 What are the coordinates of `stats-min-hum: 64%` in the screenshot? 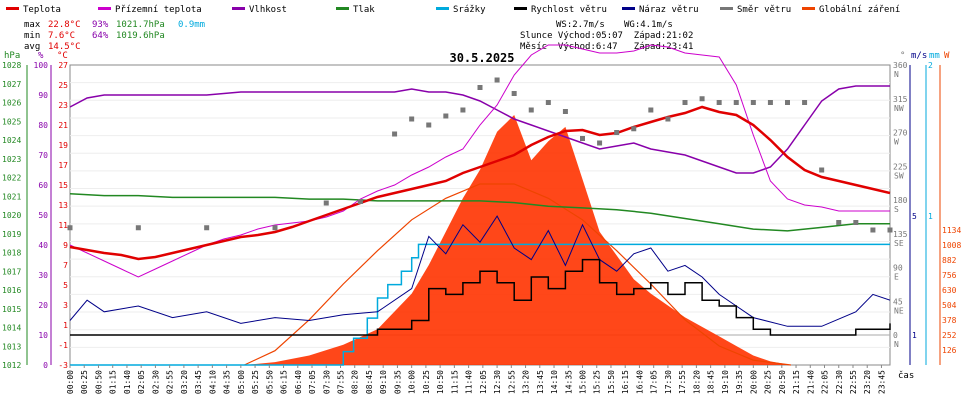 It's located at (100, 36).